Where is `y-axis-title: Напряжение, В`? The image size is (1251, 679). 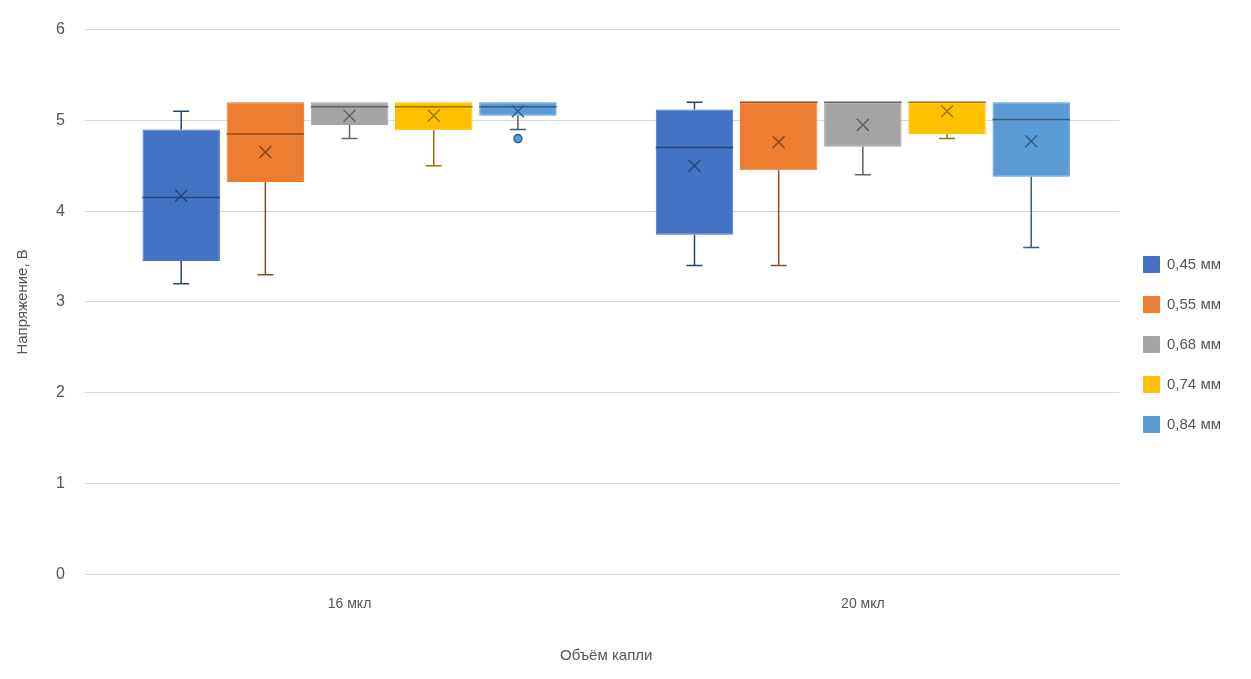 y-axis-title: Напряжение, В is located at coordinates (22, 302).